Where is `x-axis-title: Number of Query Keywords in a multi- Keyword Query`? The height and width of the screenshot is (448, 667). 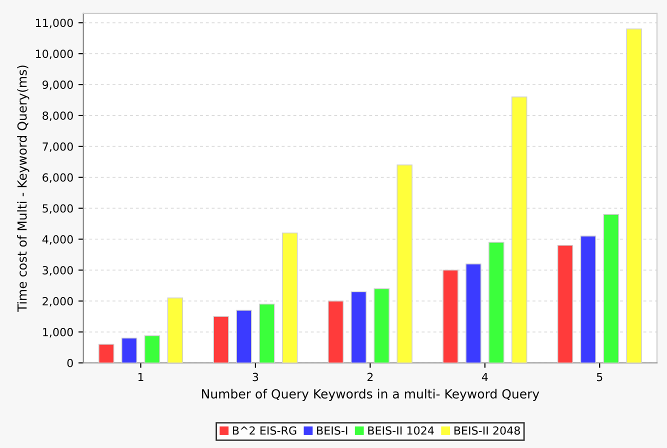 x-axis-title: Number of Query Keywords in a multi- Keyword Query is located at coordinates (371, 395).